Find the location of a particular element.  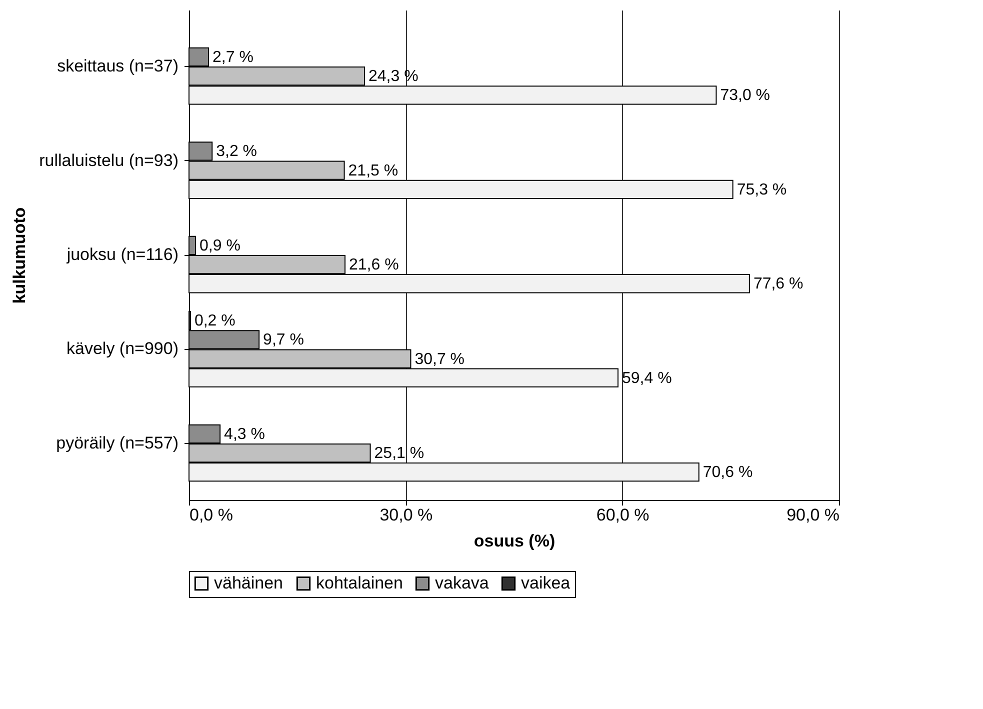

y-tick-label: kävely (n=990) is located at coordinates (122, 348).